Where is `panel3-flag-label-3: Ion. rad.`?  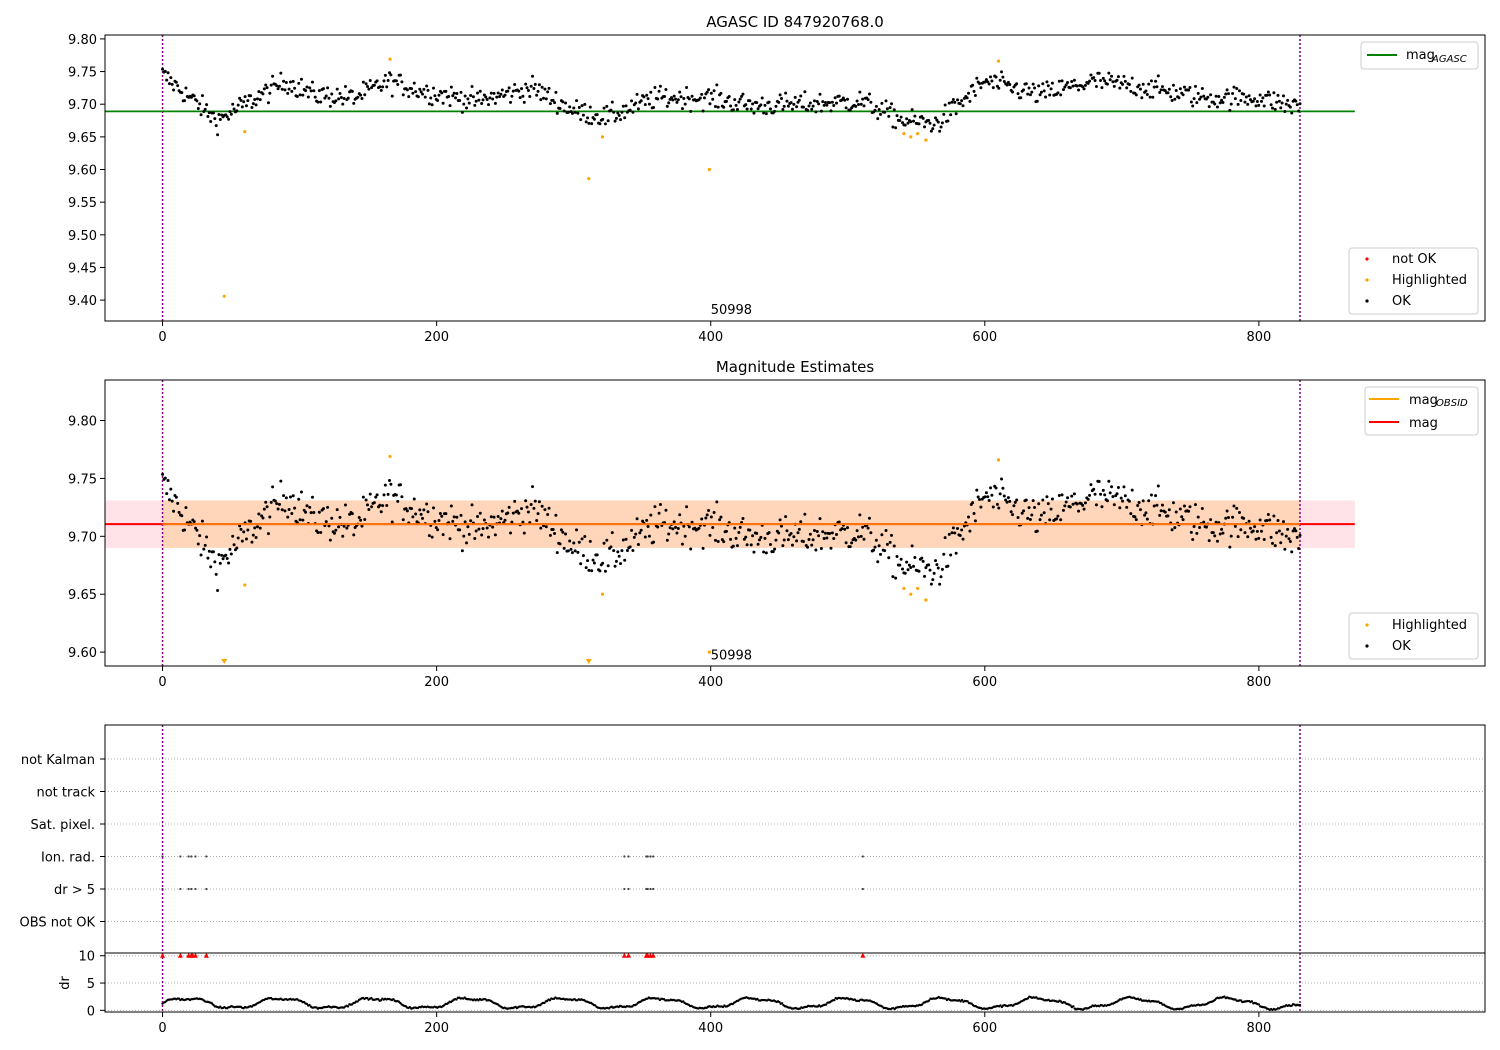
panel3-flag-label-3: Ion. rad. is located at coordinates (68, 858).